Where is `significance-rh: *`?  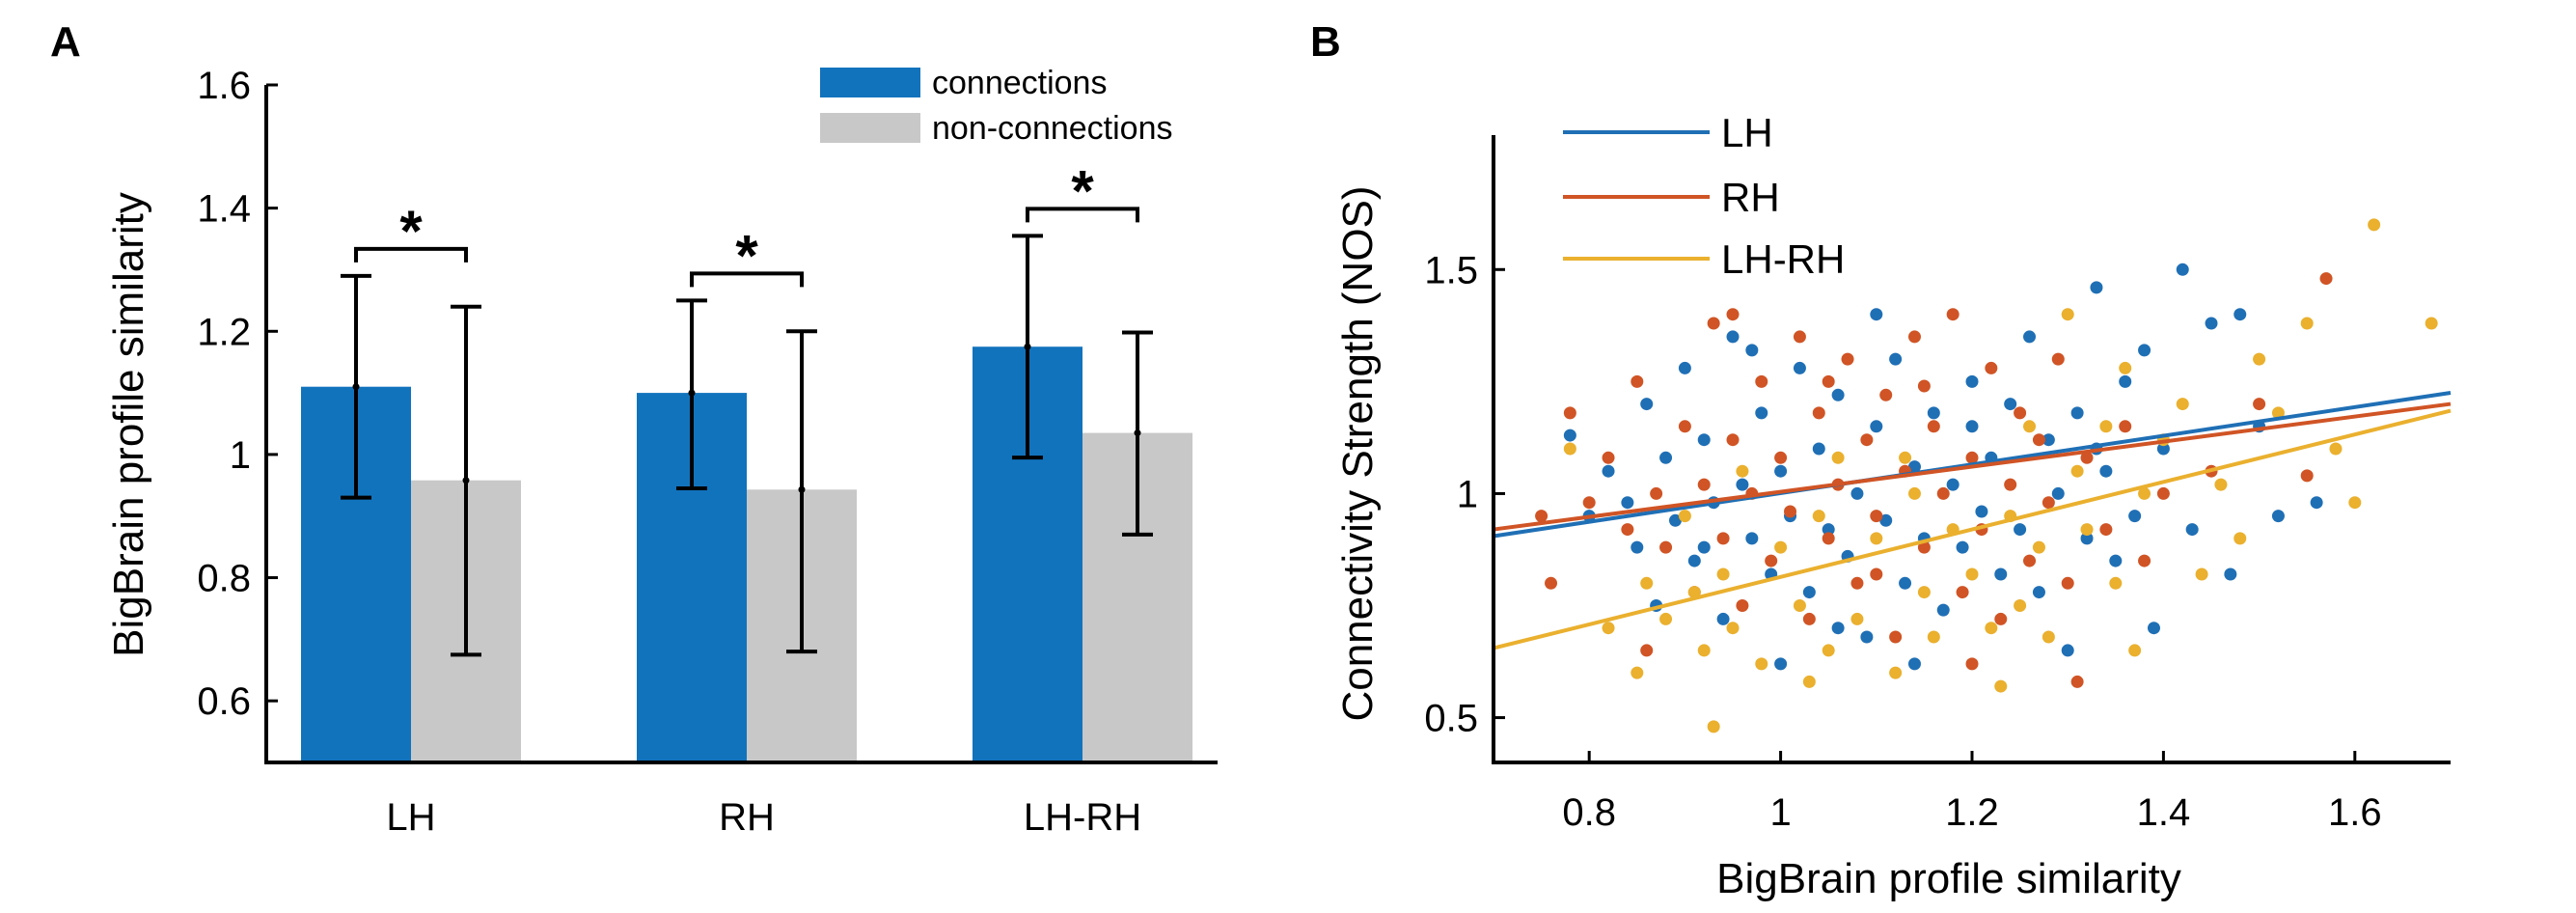
significance-rh: * is located at coordinates (747, 255).